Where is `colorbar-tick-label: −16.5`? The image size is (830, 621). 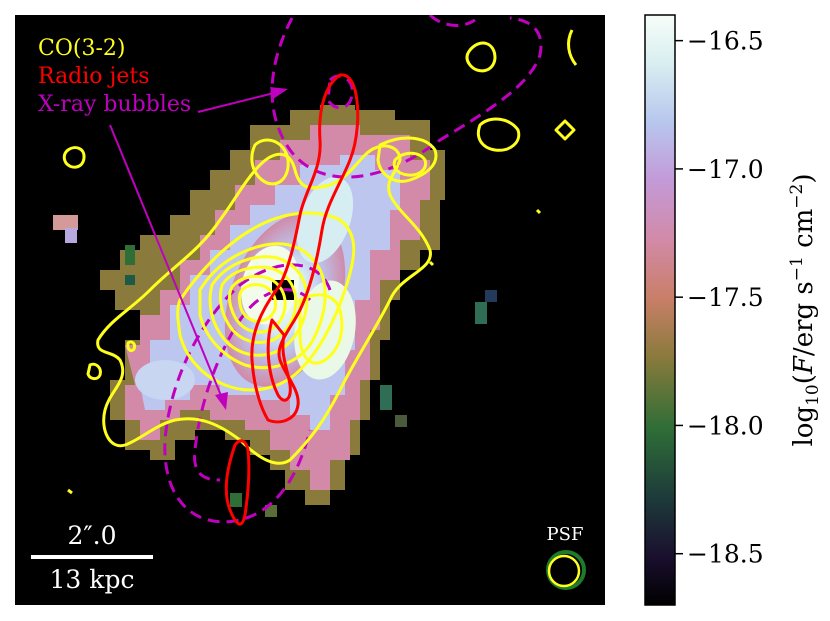
colorbar-tick-label: −16.5 is located at coordinates (725, 41).